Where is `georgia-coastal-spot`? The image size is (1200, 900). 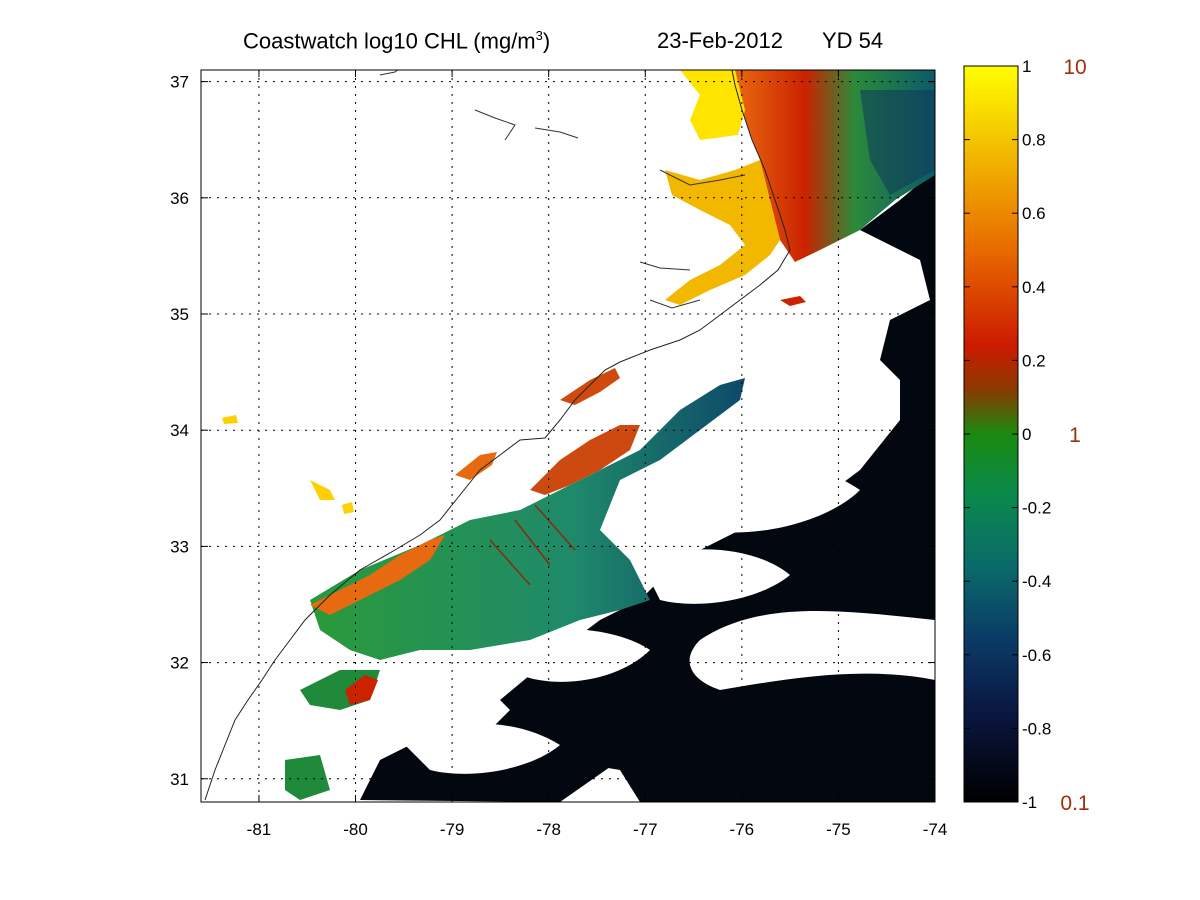
georgia-coastal-spot is located at coordinates (361, 690).